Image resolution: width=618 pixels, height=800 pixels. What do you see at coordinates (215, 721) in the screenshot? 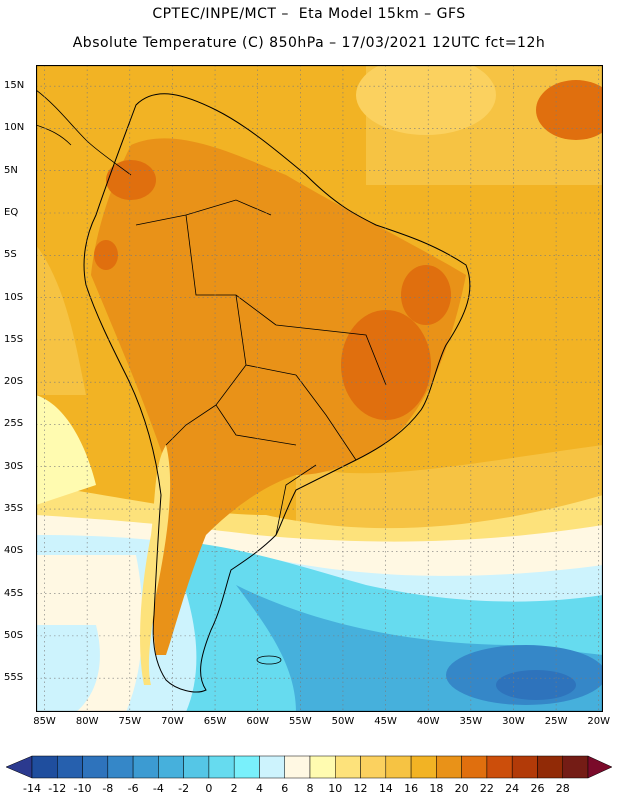
I see `longitude-tick-label: 65W` at bounding box center [215, 721].